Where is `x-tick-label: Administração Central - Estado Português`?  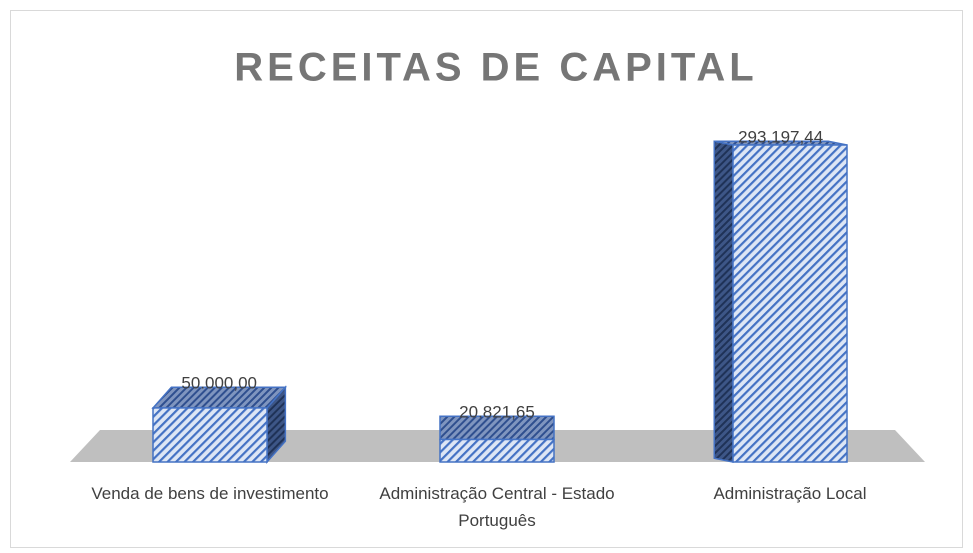
x-tick-label: Administração Central - Estado Português is located at coordinates (497, 507).